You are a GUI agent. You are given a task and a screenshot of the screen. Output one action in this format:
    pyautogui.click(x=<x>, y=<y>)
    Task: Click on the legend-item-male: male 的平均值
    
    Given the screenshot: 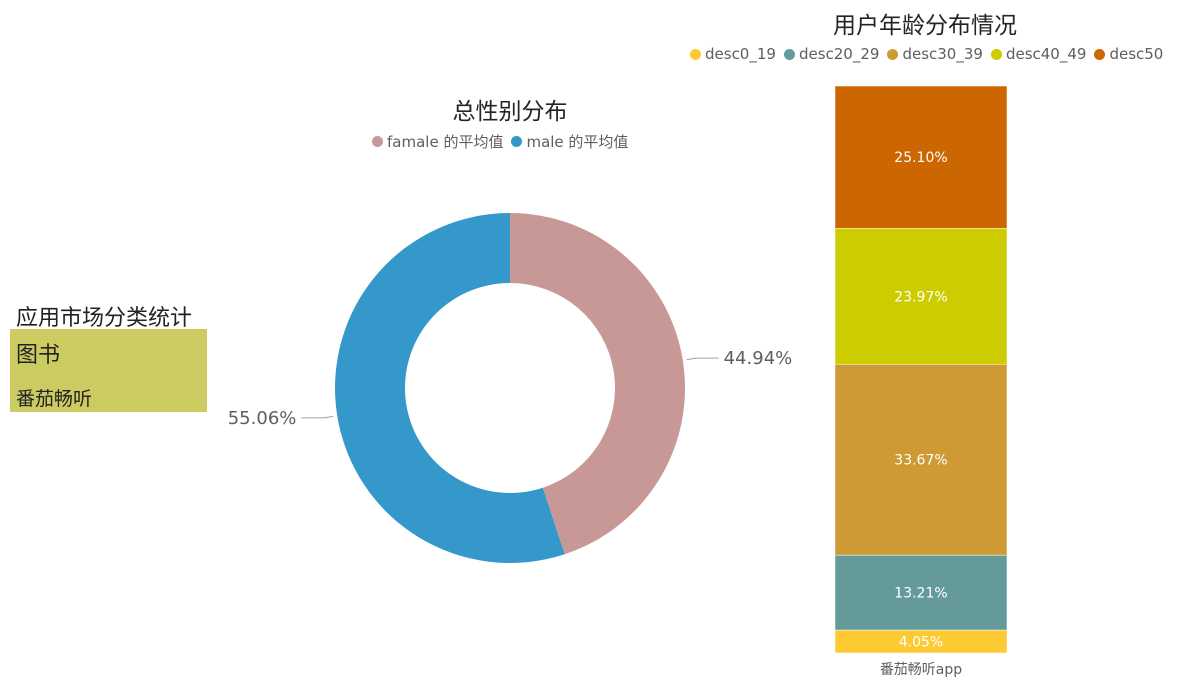 What is the action you would take?
    pyautogui.click(x=569, y=141)
    